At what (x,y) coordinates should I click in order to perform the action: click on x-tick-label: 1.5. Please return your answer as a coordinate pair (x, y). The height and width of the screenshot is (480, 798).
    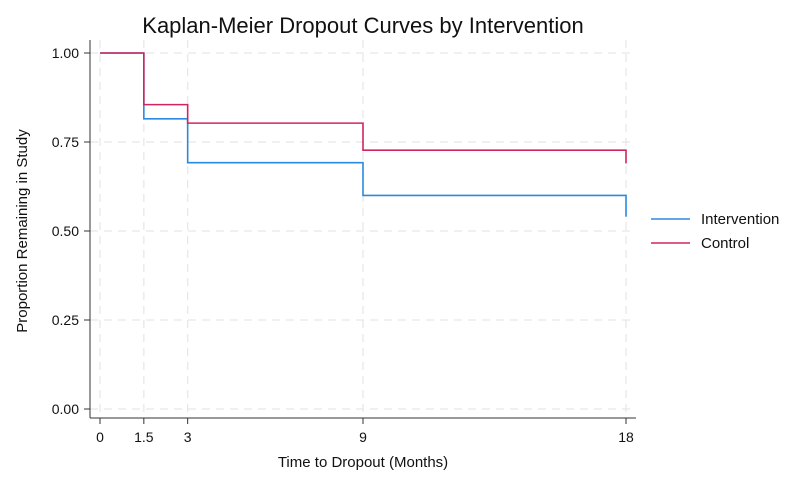
    Looking at the image, I should click on (144, 437).